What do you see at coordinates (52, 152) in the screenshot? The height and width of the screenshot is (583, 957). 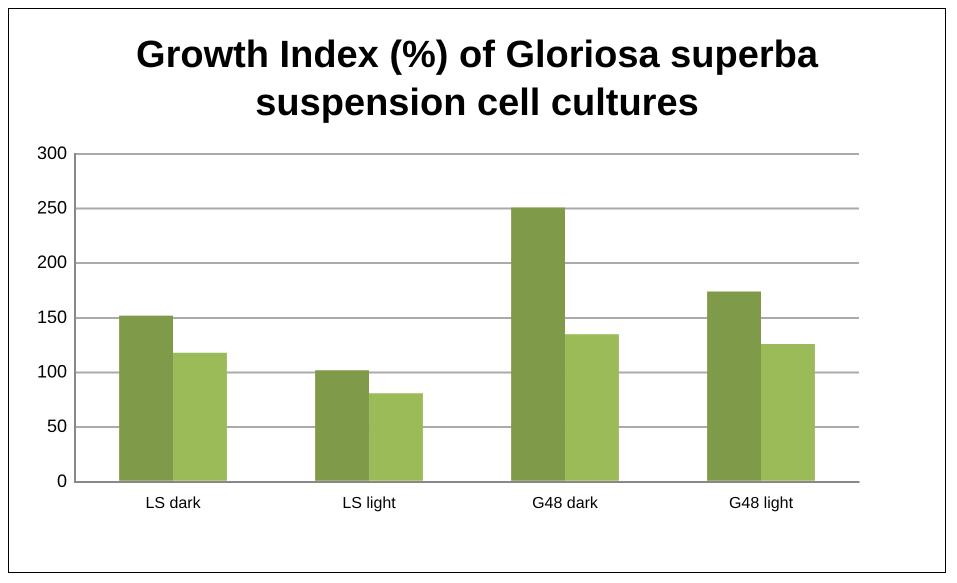 I see `y-tick-label: 300` at bounding box center [52, 152].